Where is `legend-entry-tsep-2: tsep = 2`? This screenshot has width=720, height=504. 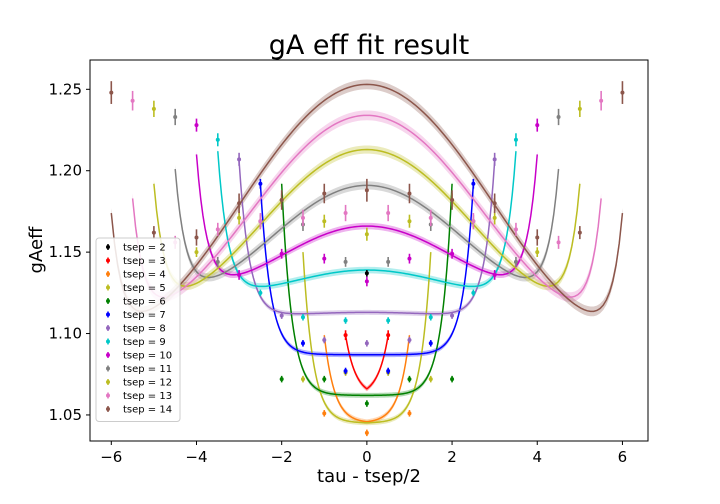 legend-entry-tsep-2: tsep = 2 is located at coordinates (136, 248).